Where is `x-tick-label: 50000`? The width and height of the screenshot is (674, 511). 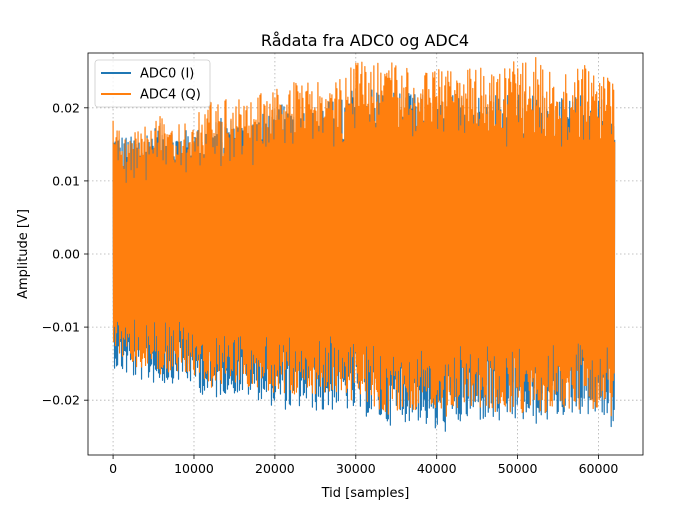 x-tick-label: 50000 is located at coordinates (518, 468).